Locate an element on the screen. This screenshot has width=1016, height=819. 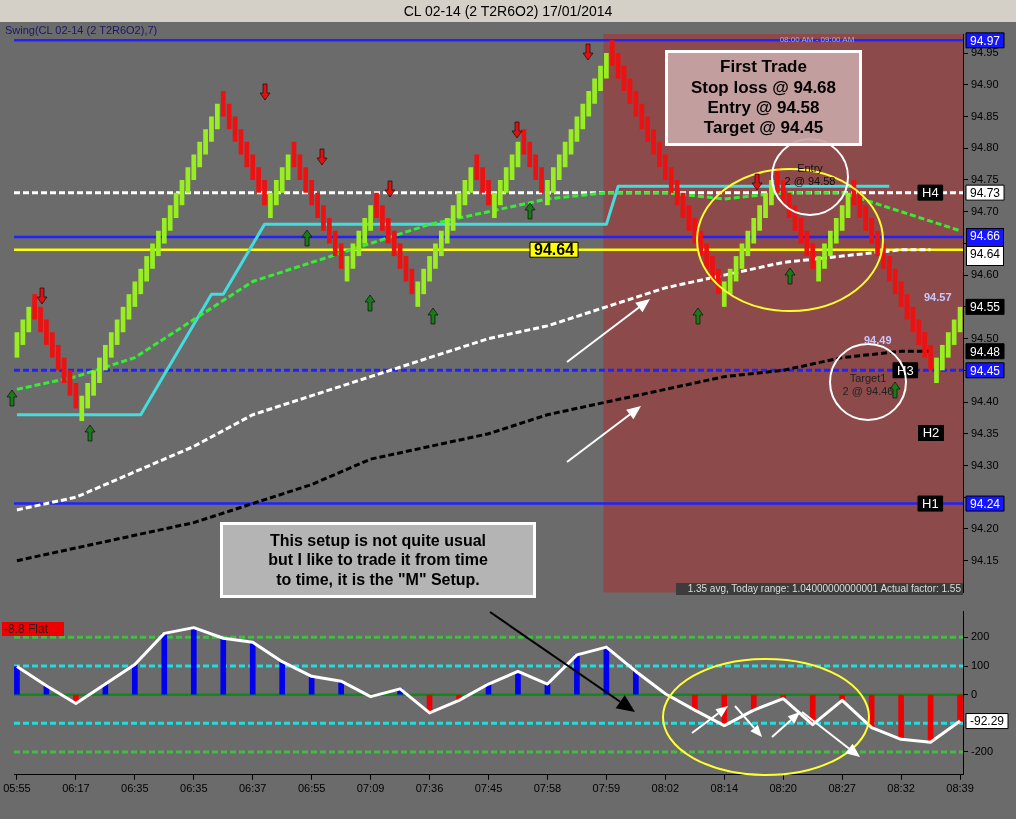
y-tick-label: 94.85 is located at coordinates (985, 115).